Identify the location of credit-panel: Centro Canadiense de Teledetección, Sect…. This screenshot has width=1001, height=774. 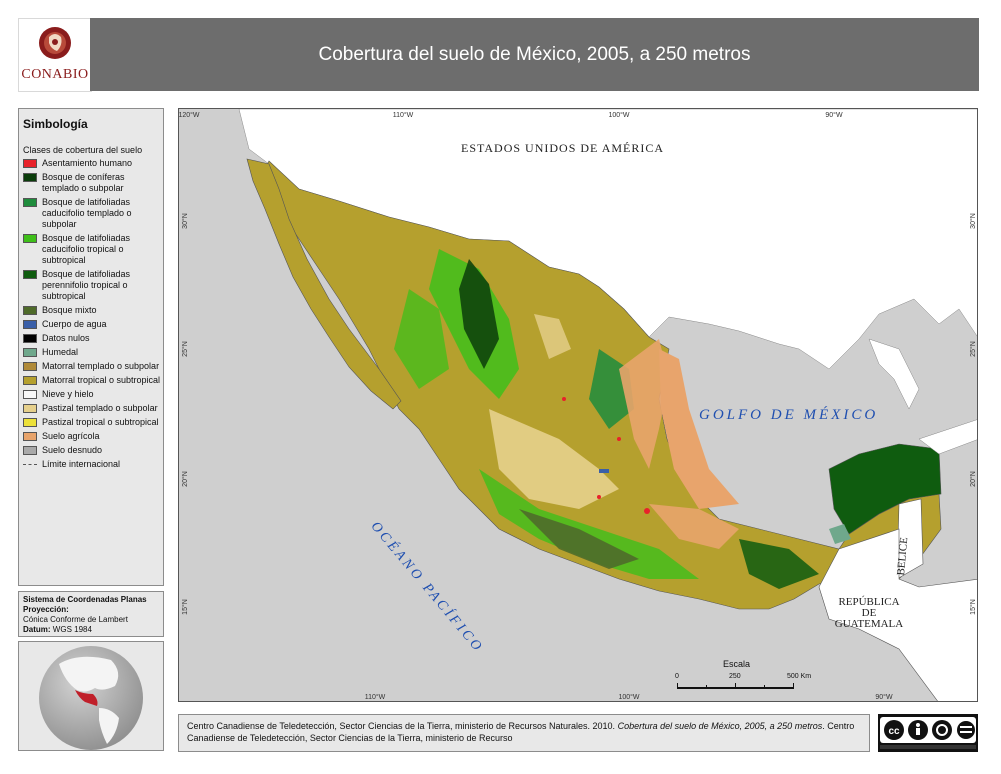
(524, 733).